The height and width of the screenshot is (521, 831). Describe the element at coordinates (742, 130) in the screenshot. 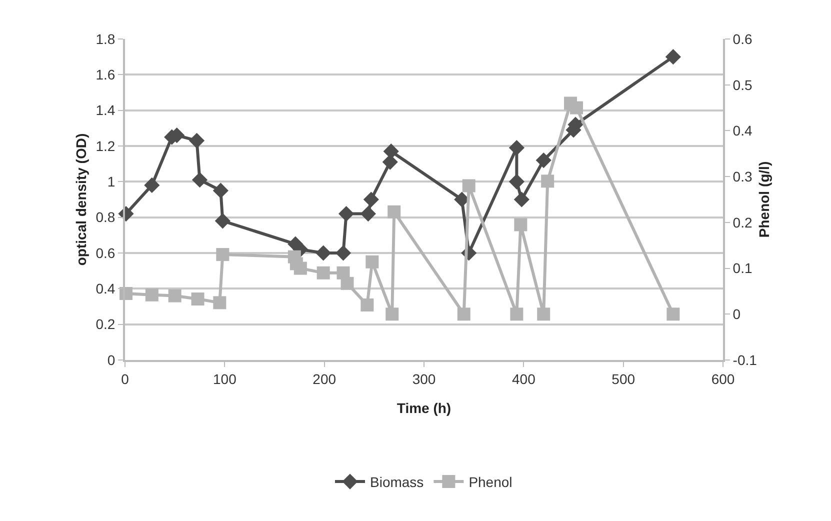

I see `y2-tick-label: 0.4` at that location.